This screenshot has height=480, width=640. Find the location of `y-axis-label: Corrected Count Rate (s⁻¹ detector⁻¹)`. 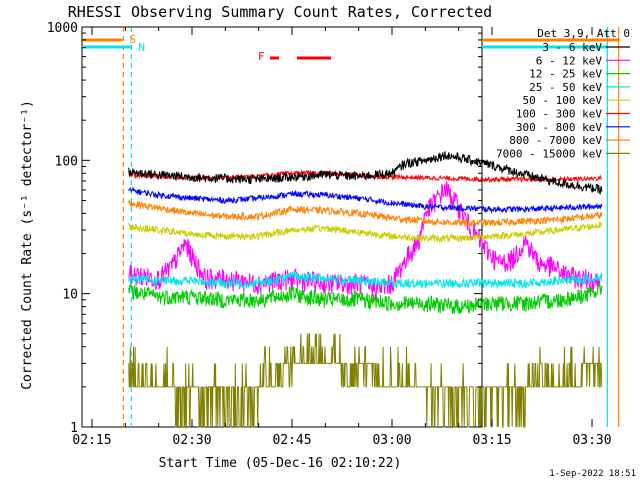

y-axis-label: Corrected Count Rate (s⁻¹ detector⁻¹) is located at coordinates (27, 245).